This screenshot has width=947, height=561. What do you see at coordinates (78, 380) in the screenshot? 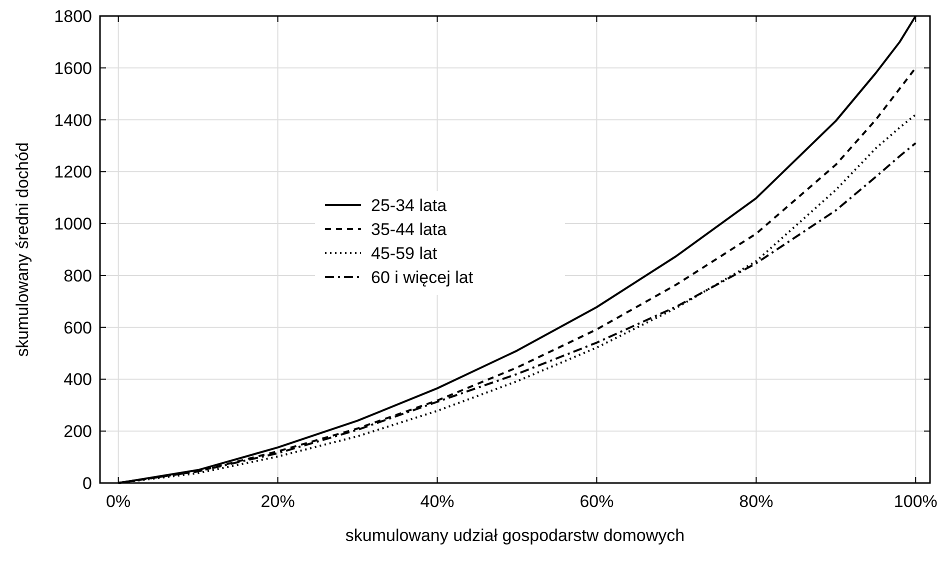
I see `y-tick-label: 400` at bounding box center [78, 380].